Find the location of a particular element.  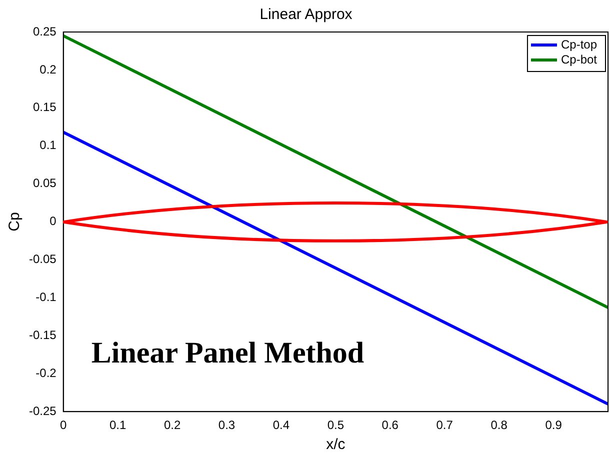

chart-title: Linear Approx is located at coordinates (306, 15).